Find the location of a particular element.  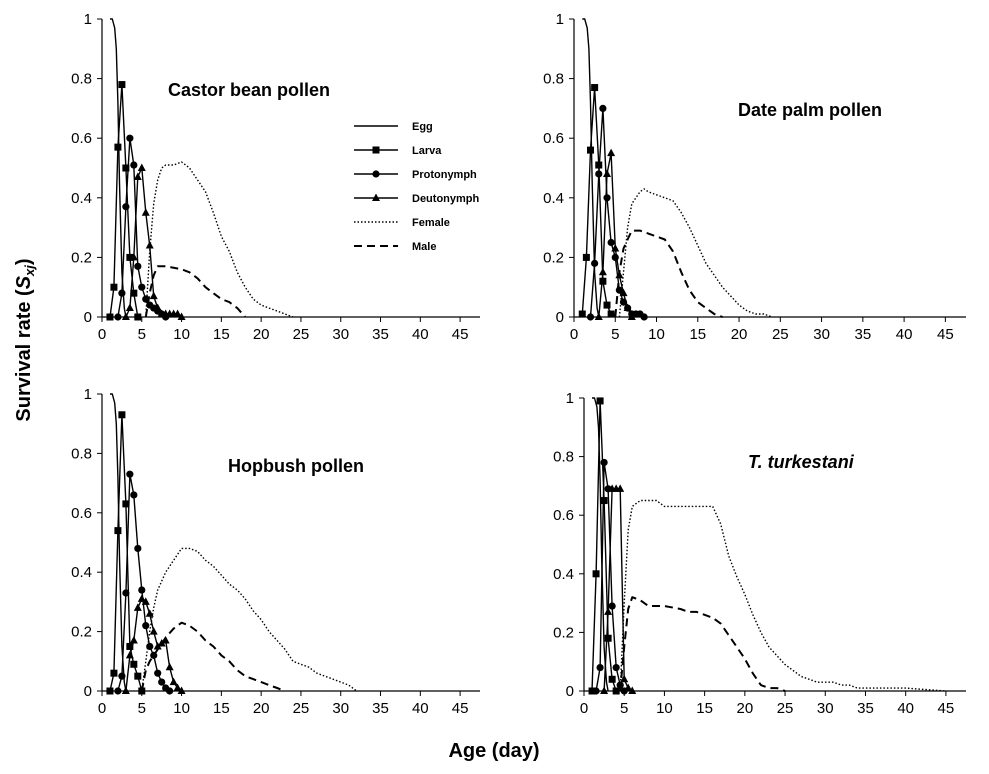

legend-label-egg: Egg is located at coordinates (422, 127).